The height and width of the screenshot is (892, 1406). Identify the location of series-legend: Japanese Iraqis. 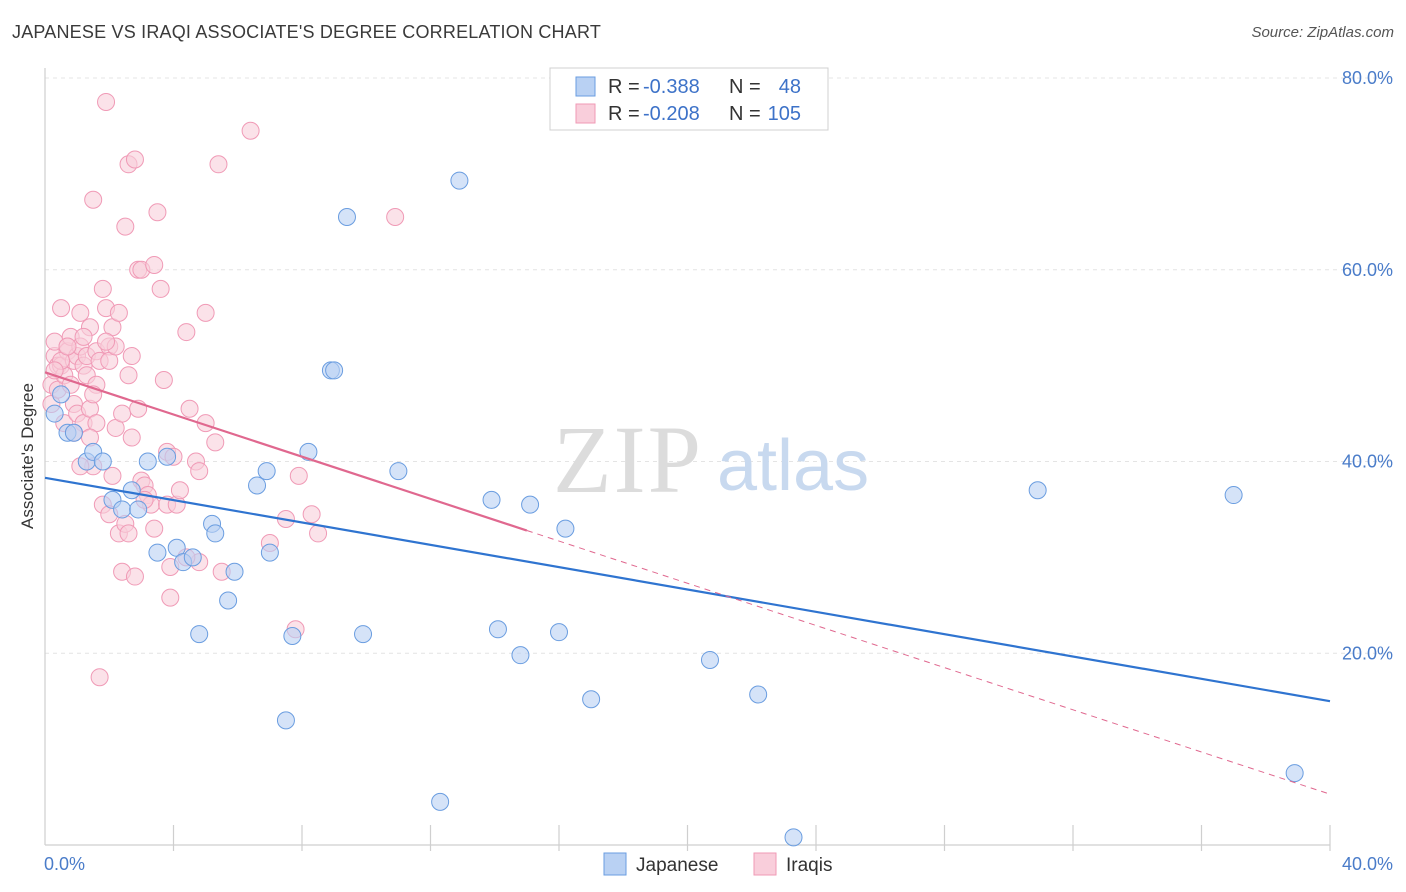
(717, 864).